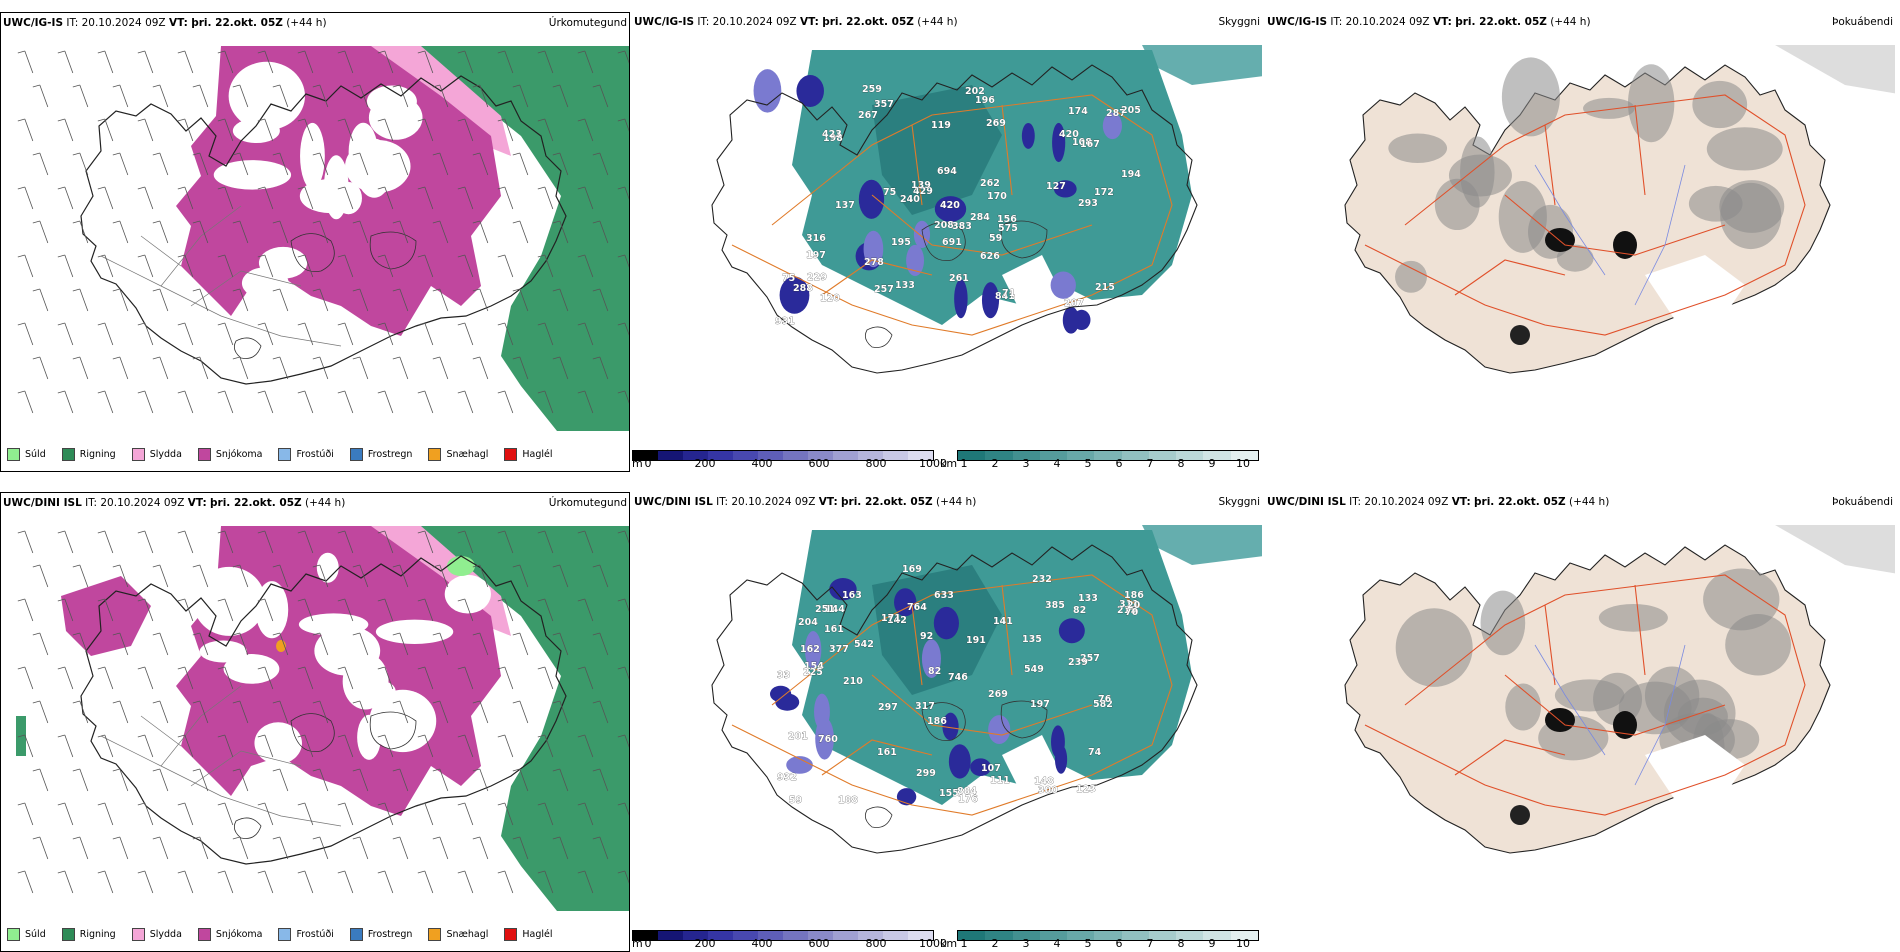 The height and width of the screenshot is (952, 1900). What do you see at coordinates (923, 191) in the screenshot?
I see `visibility-value-label: 429` at bounding box center [923, 191].